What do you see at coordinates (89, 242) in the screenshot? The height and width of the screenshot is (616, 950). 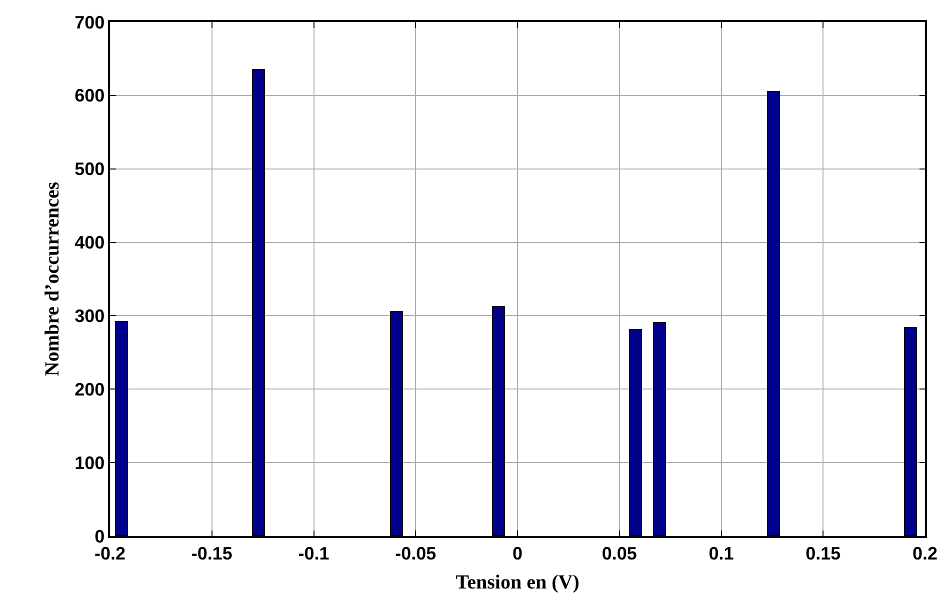 I see `y-tick-label: 400` at bounding box center [89, 242].